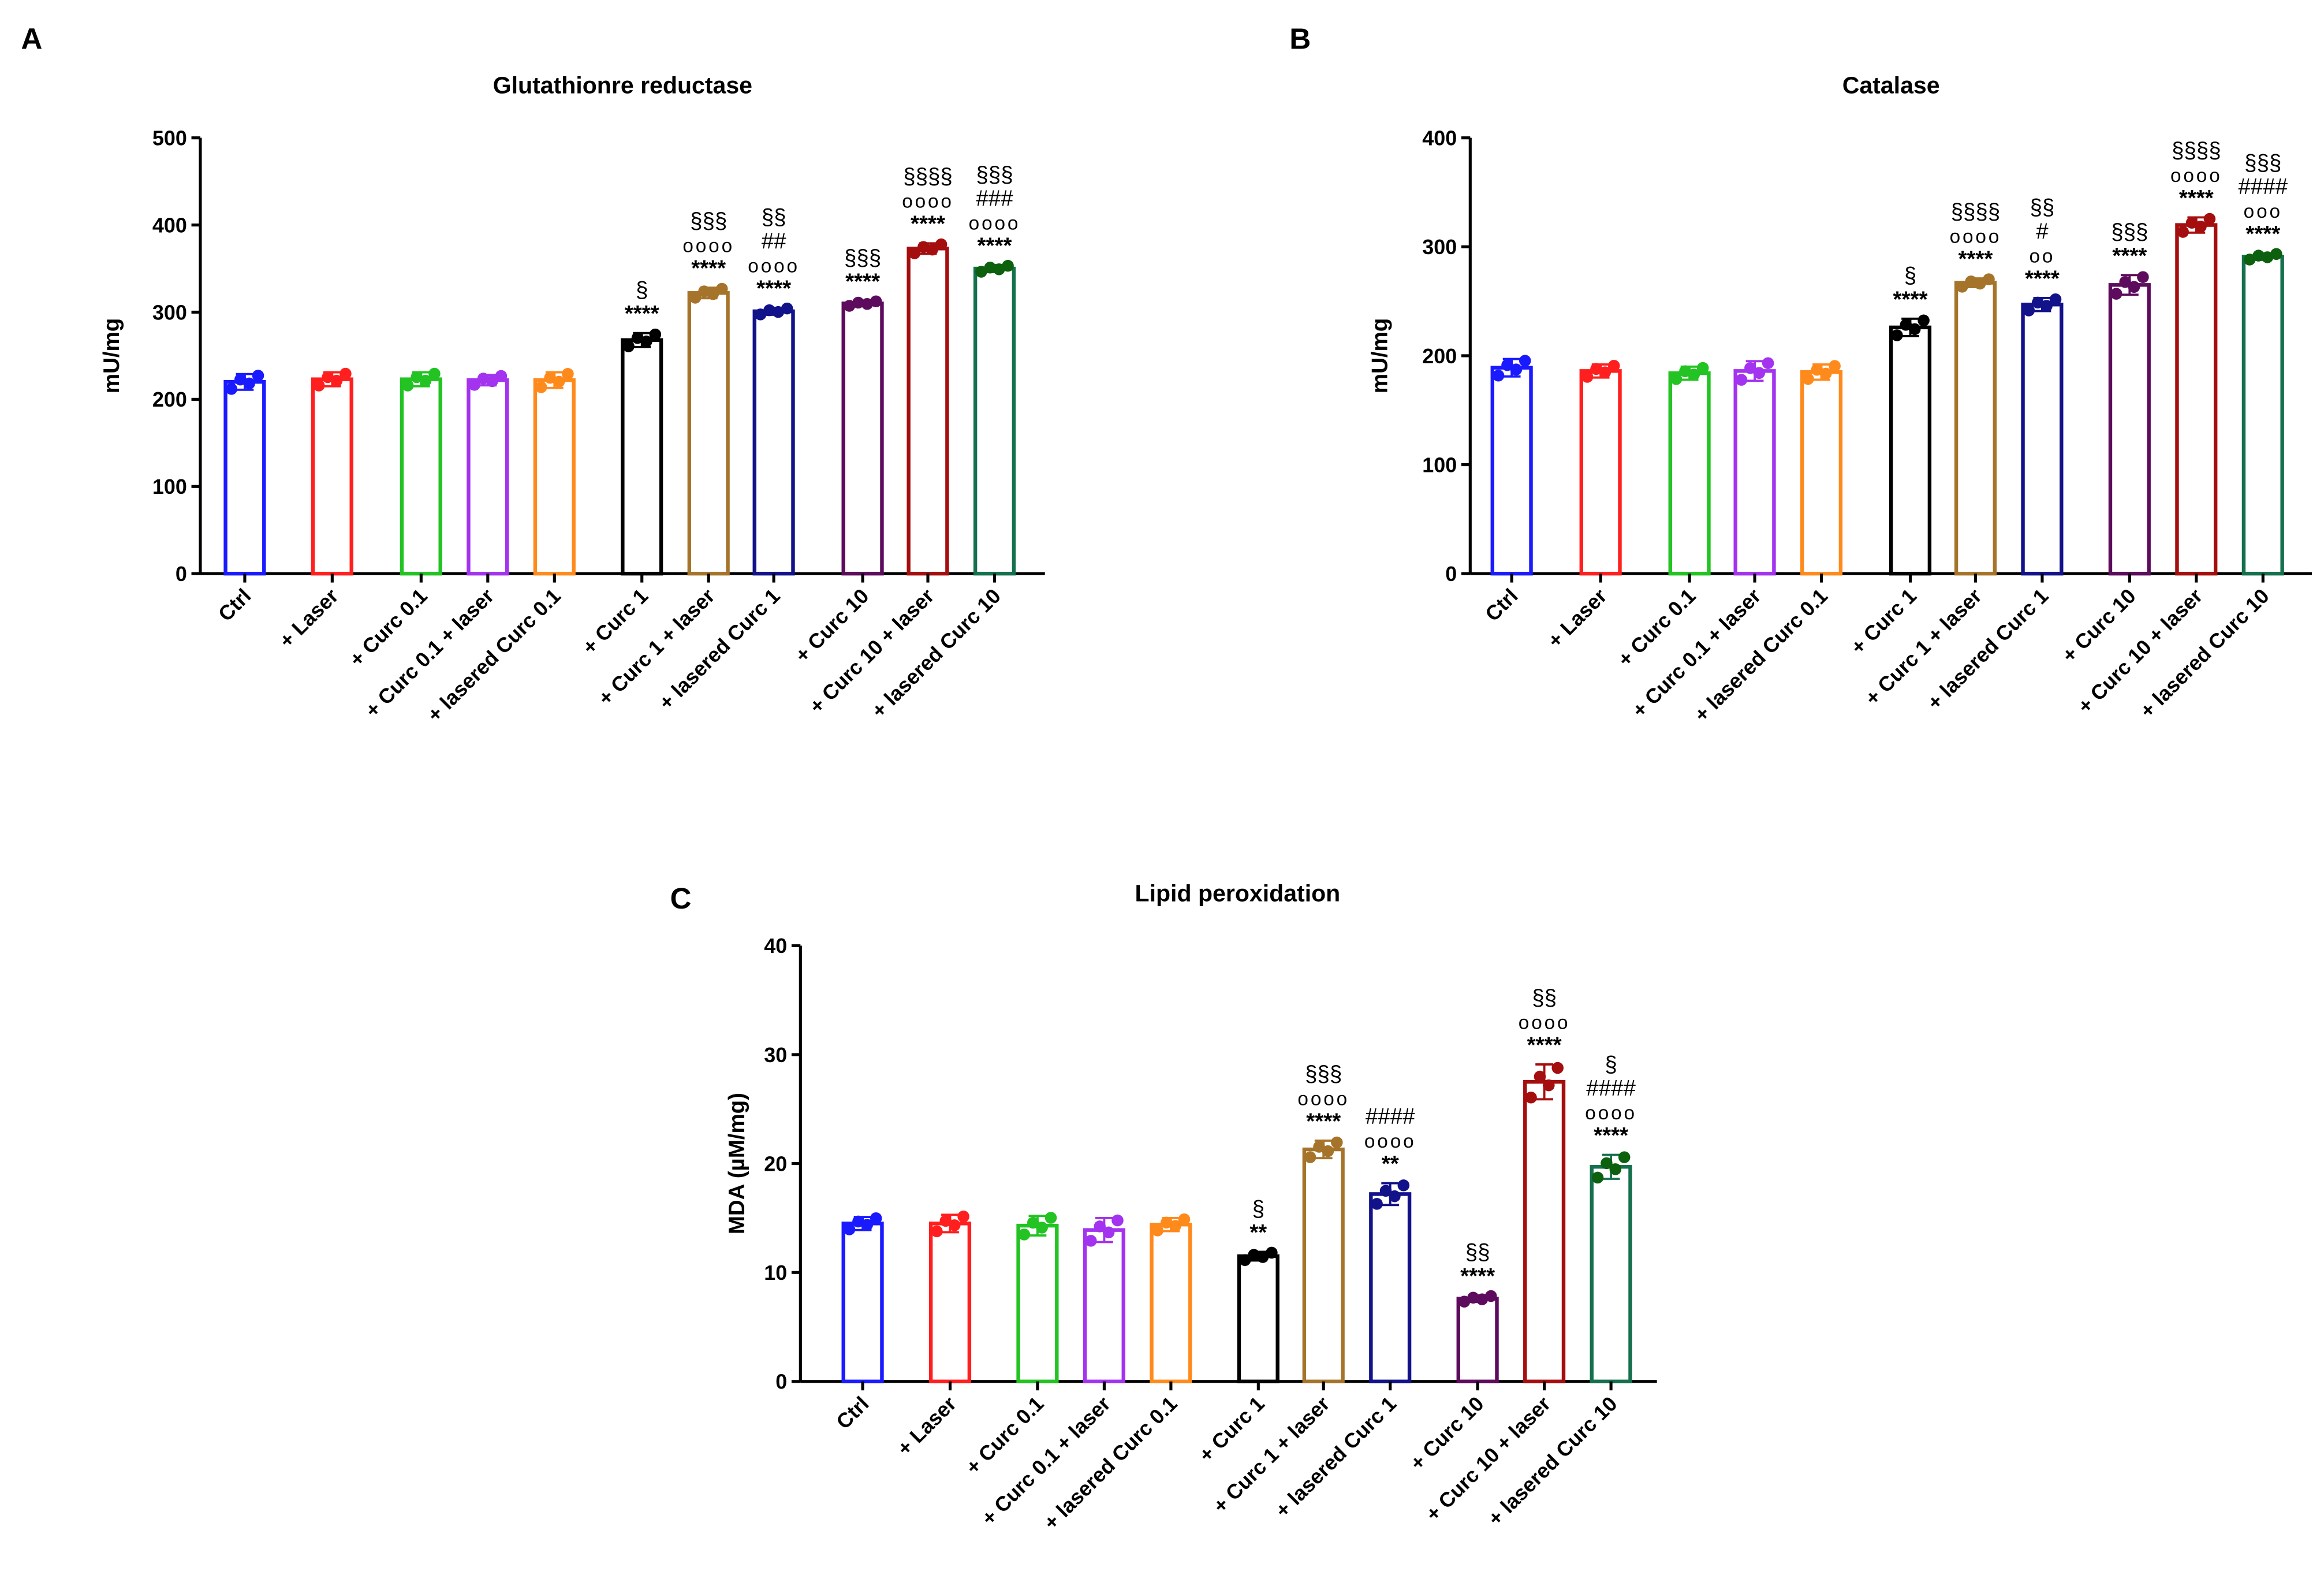  Describe the element at coordinates (2043, 256) in the screenshot. I see `significance-label: oo` at that location.